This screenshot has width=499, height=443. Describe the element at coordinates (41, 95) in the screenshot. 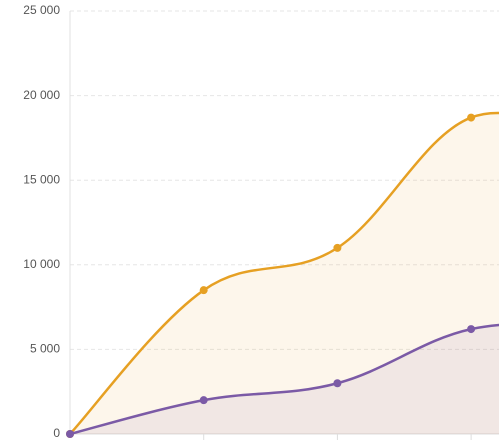

I see `y-tick-label: 20 000` at that location.